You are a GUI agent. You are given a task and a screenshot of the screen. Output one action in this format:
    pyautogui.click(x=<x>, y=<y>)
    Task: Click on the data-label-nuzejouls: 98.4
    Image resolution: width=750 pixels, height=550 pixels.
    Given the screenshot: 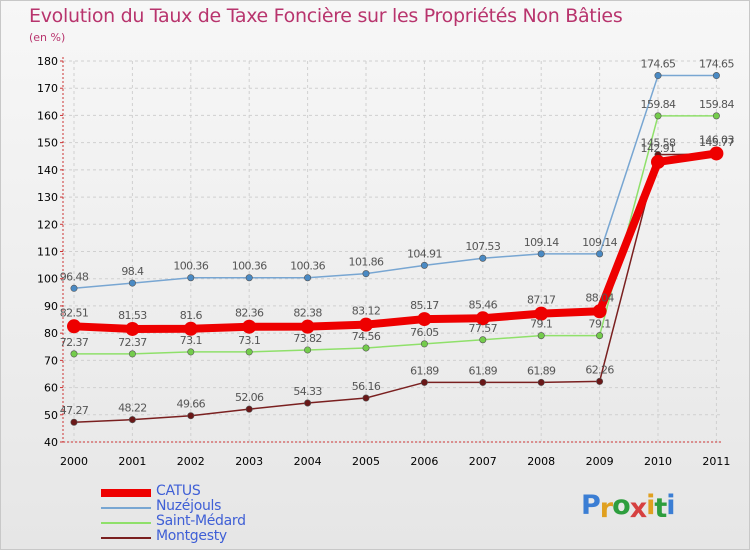 What is the action you would take?
    pyautogui.click(x=132, y=271)
    